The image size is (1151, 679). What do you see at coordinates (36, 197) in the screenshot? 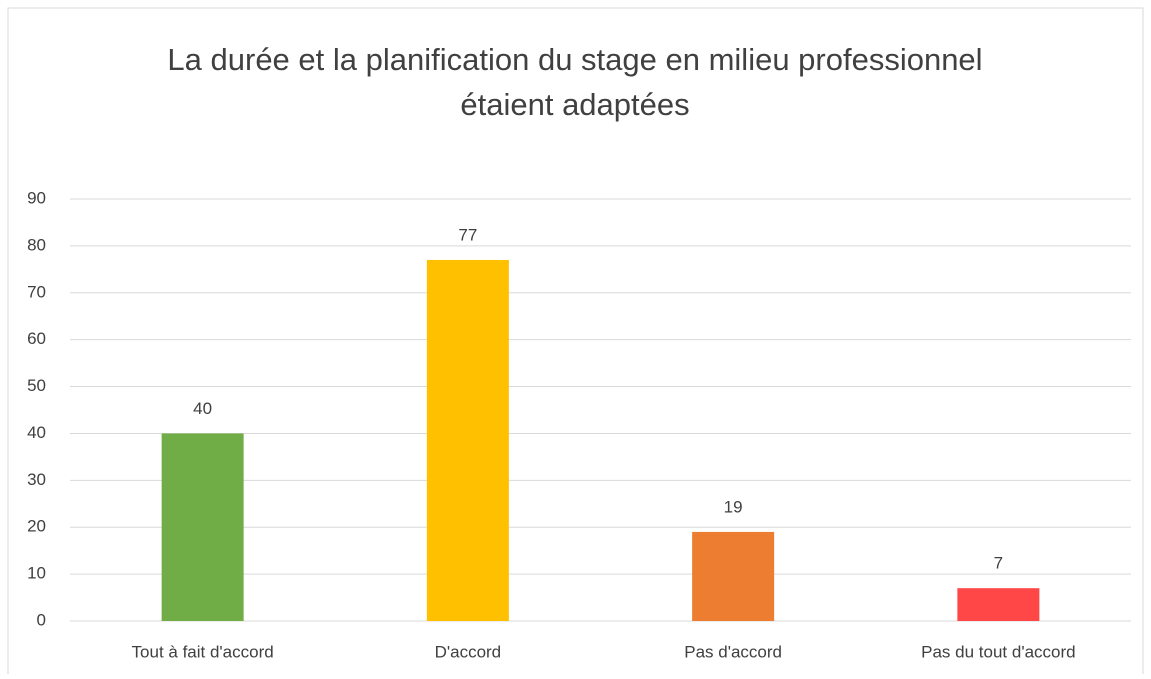
I see `y-tick-label: 90` at bounding box center [36, 197].